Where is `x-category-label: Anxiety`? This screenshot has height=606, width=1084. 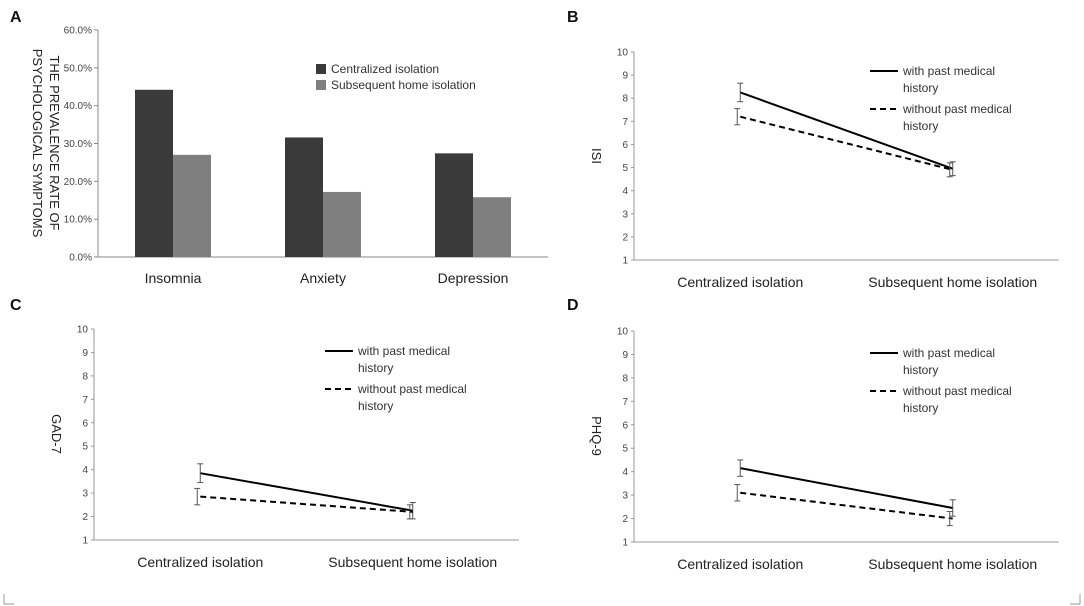 x-category-label: Anxiety is located at coordinates (323, 278).